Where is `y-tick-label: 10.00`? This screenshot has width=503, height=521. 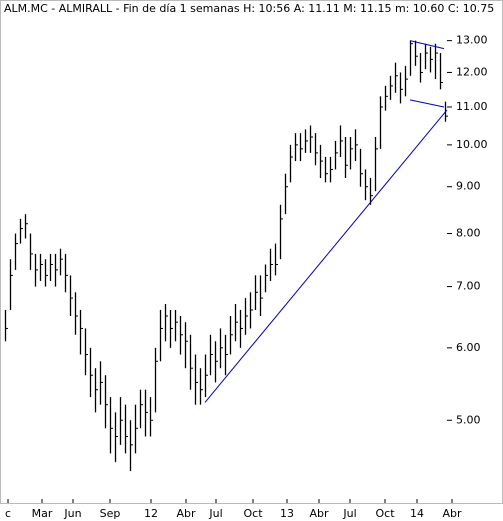 y-tick-label: 10.00 is located at coordinates (472, 144).